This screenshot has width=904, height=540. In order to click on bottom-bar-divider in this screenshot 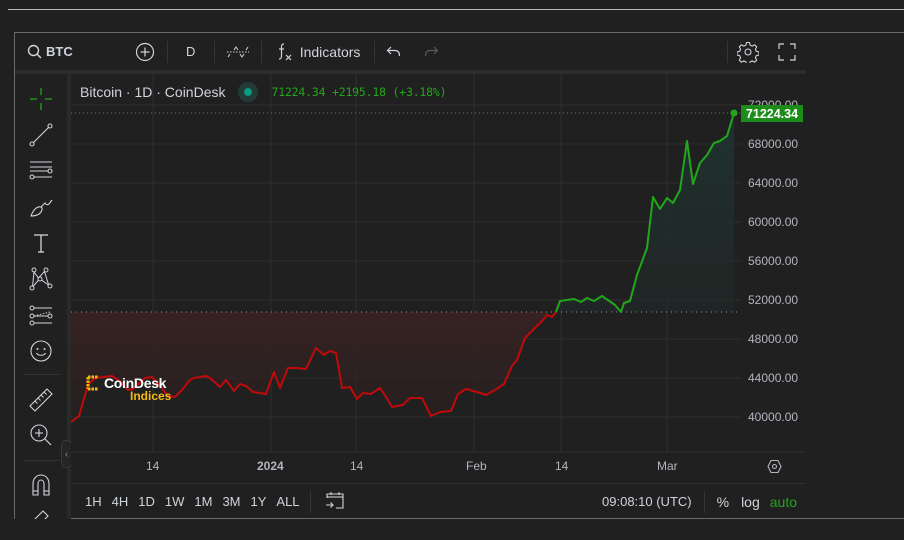, I will do `click(438, 483)`.